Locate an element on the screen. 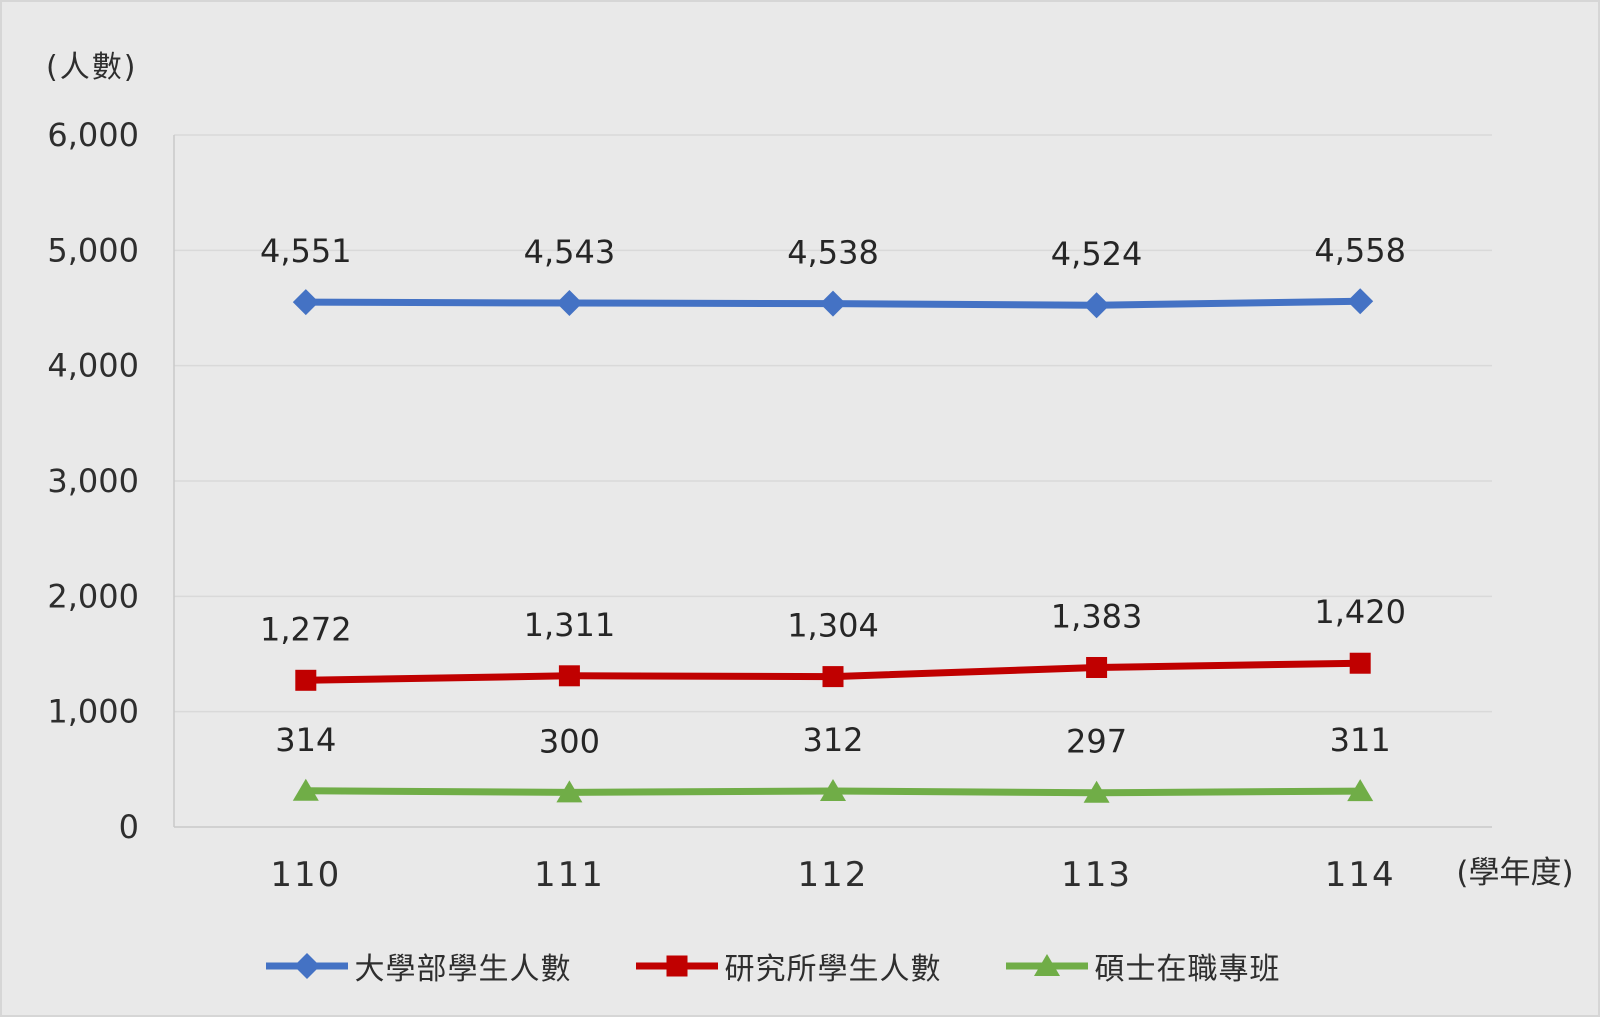  data-label: 1,304 is located at coordinates (833, 626).